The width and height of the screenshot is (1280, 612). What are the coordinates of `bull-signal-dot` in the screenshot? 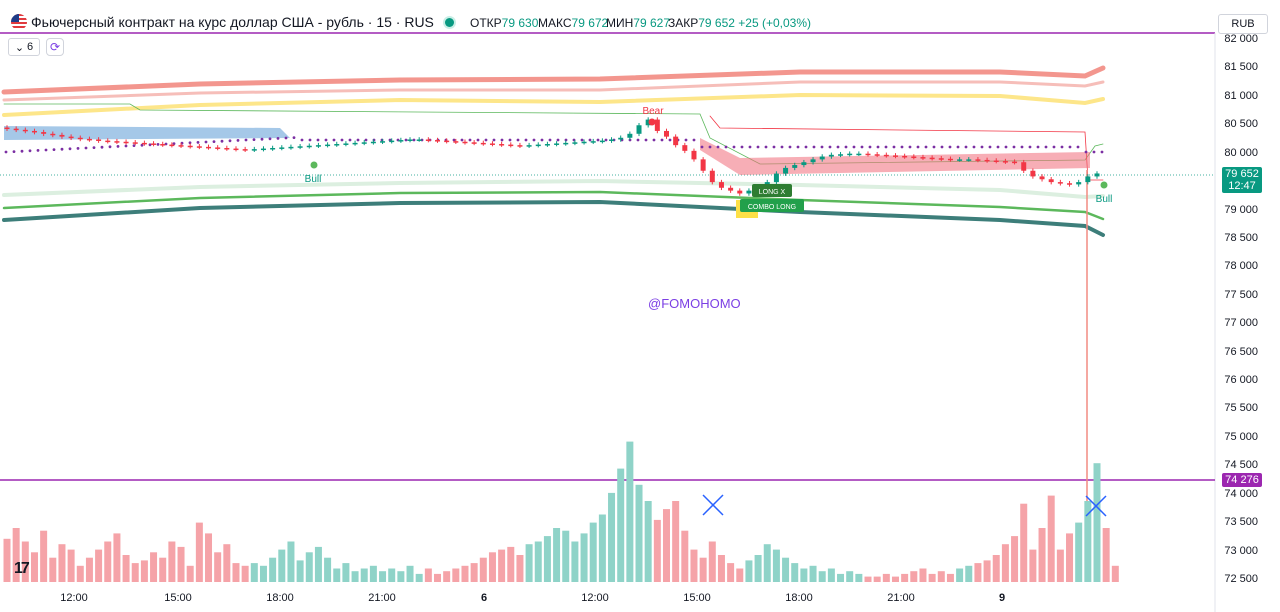 It's located at (1104, 185).